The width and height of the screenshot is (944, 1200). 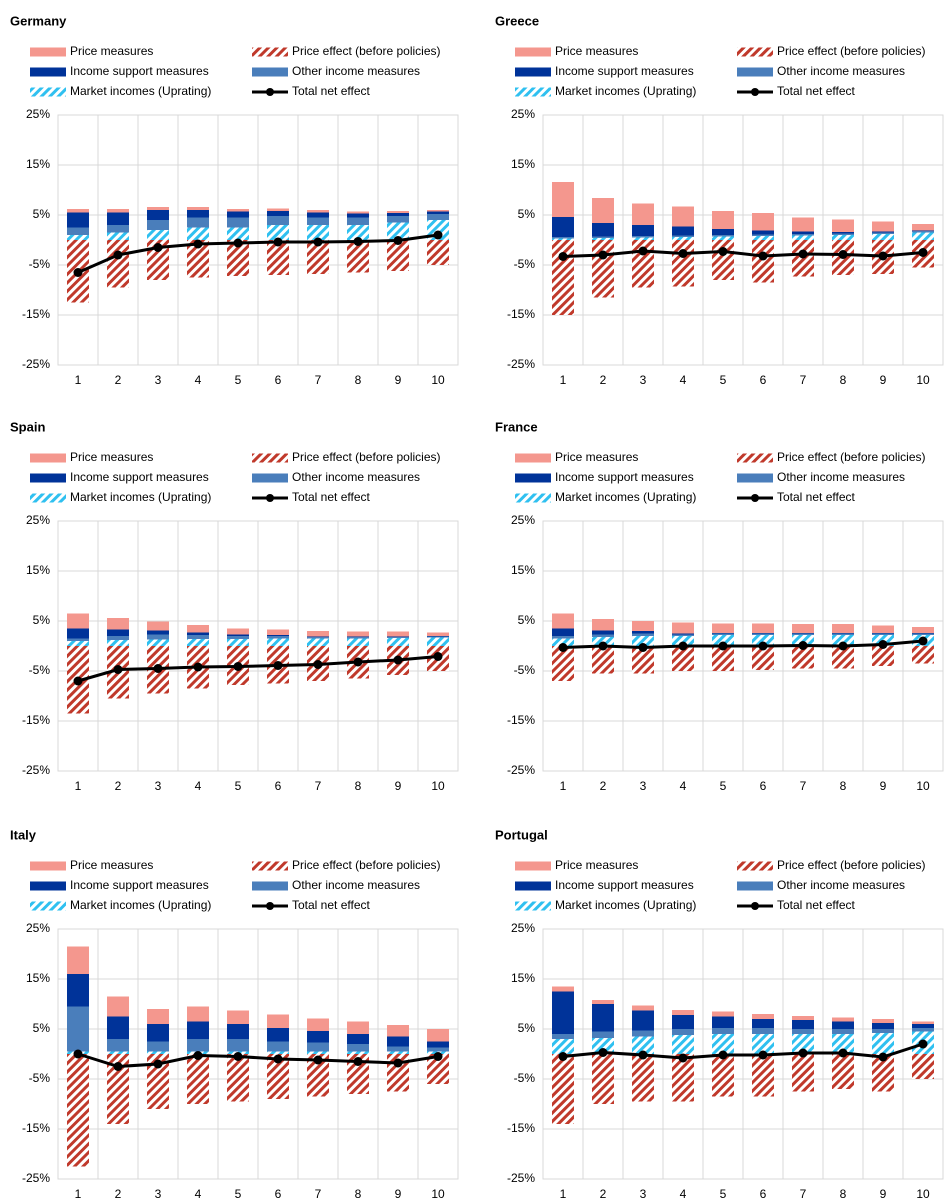 I want to click on legend-label: Income support measures, so click(x=624, y=71).